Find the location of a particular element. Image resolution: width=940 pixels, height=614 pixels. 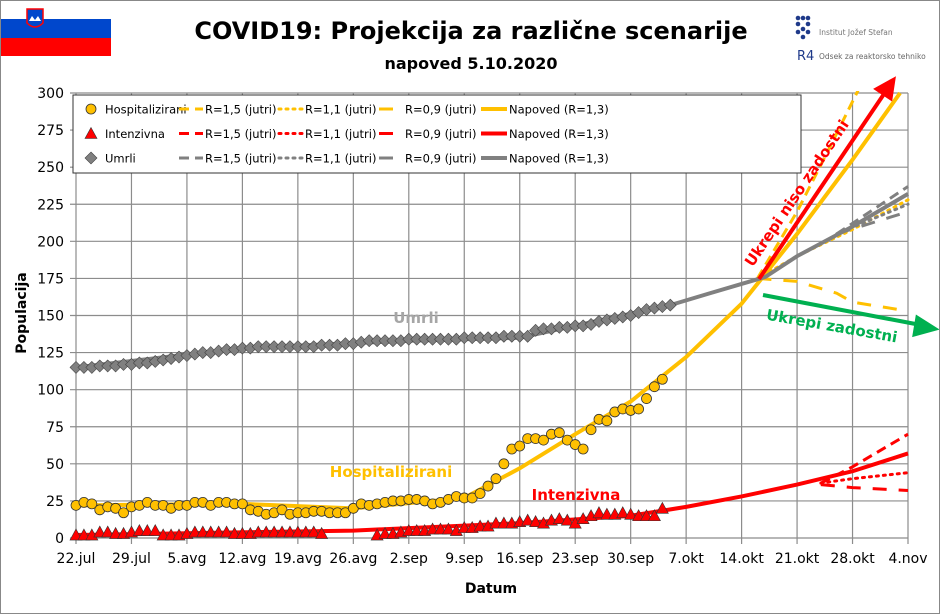

y-tick-label: 200 is located at coordinates (50, 242).